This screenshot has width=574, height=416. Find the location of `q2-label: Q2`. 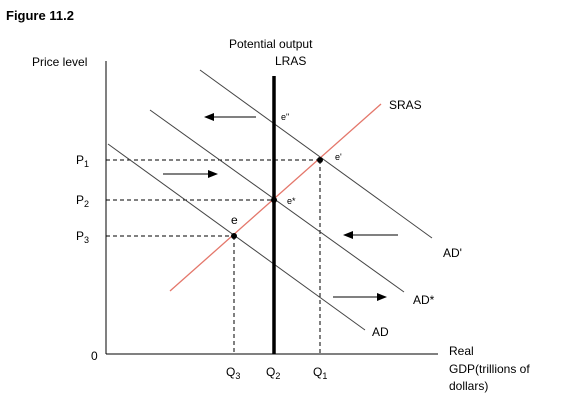

q2-label: Q2 is located at coordinates (273, 373).